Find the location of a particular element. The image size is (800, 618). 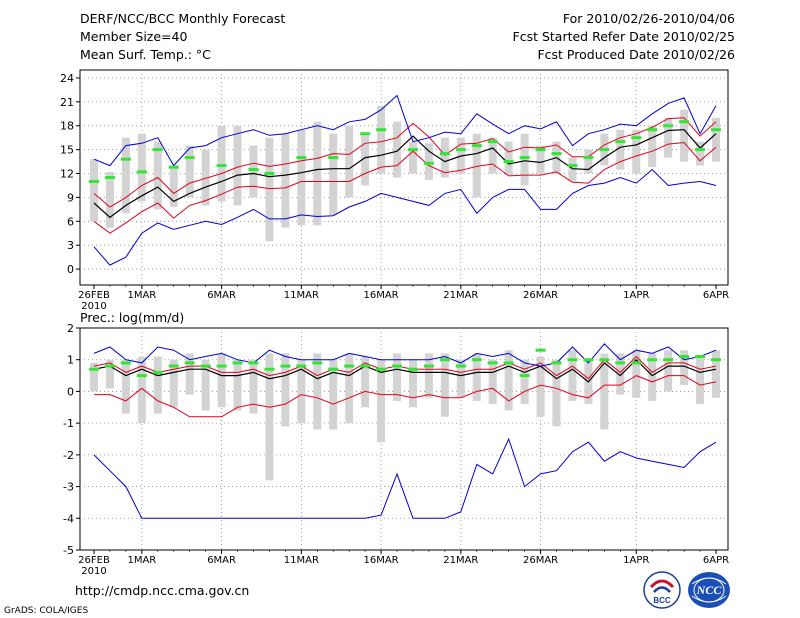

precip-y-tick-label: -5 is located at coordinates (68, 550).